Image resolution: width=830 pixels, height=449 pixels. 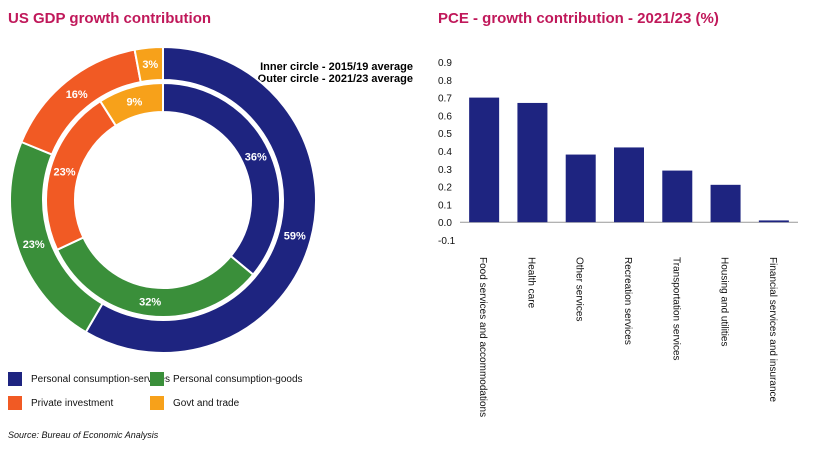 What do you see at coordinates (100, 379) in the screenshot?
I see `legend-label-services: Personal consumption-services` at bounding box center [100, 379].